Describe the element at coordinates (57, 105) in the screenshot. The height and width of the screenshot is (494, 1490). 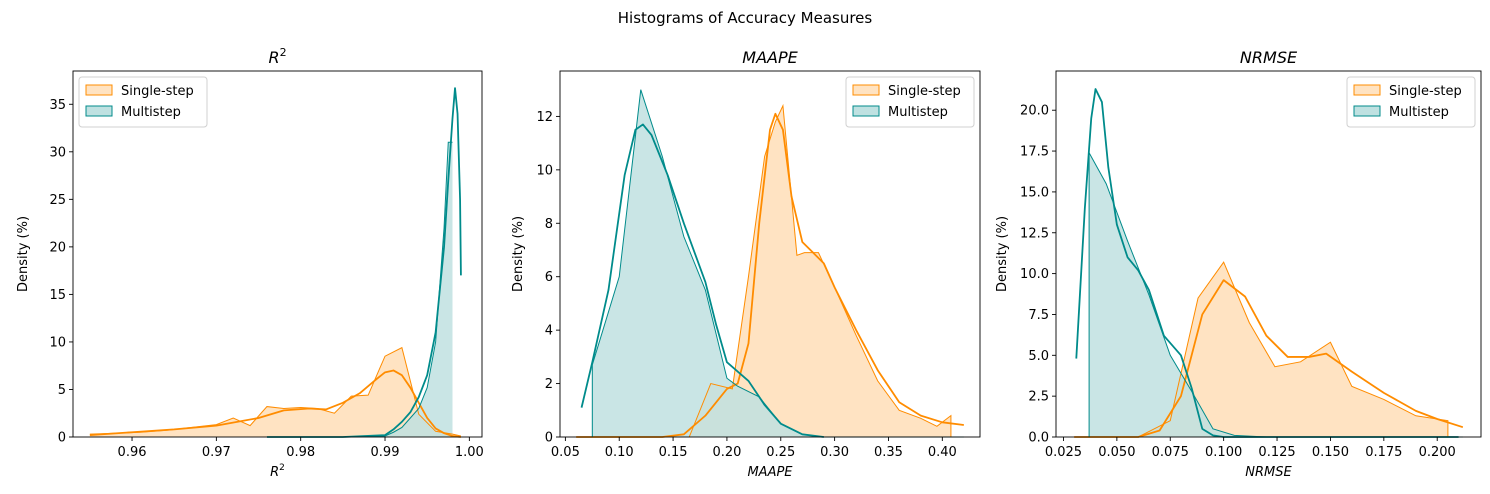
I see `y-tick-label: 35` at that location.